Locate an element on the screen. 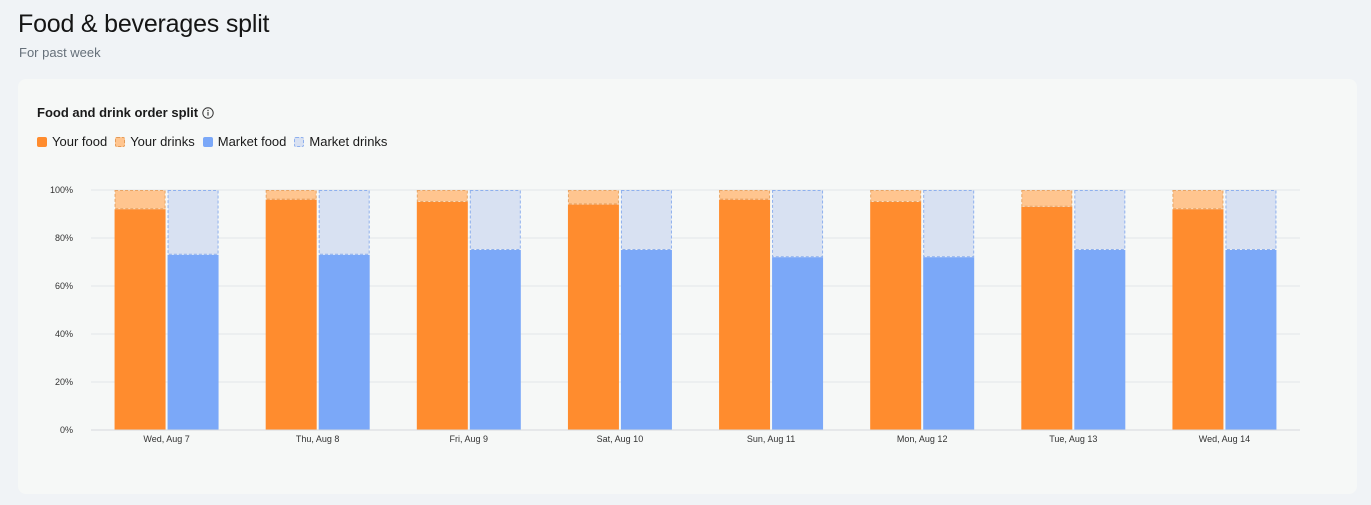 The image size is (1371, 505). y-tick-label: 20% is located at coordinates (64, 382).